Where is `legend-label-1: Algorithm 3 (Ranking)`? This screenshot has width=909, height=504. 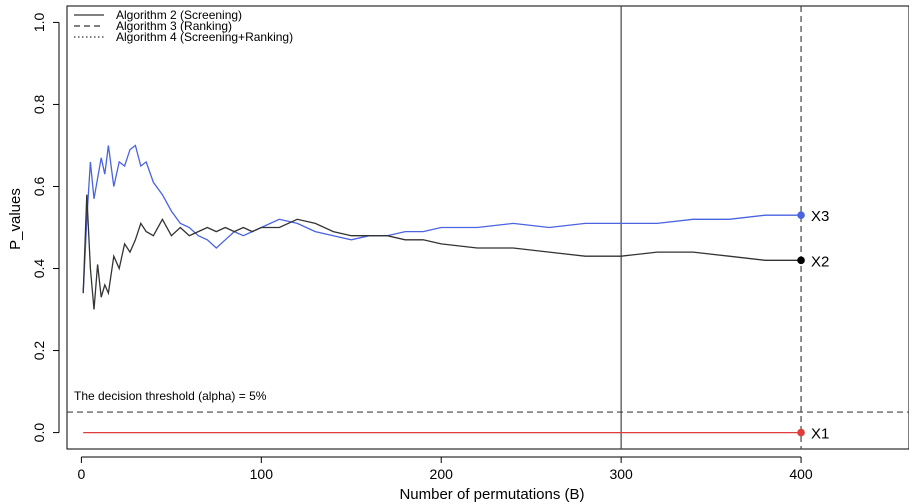
legend-label-1: Algorithm 3 (Ranking) is located at coordinates (174, 26).